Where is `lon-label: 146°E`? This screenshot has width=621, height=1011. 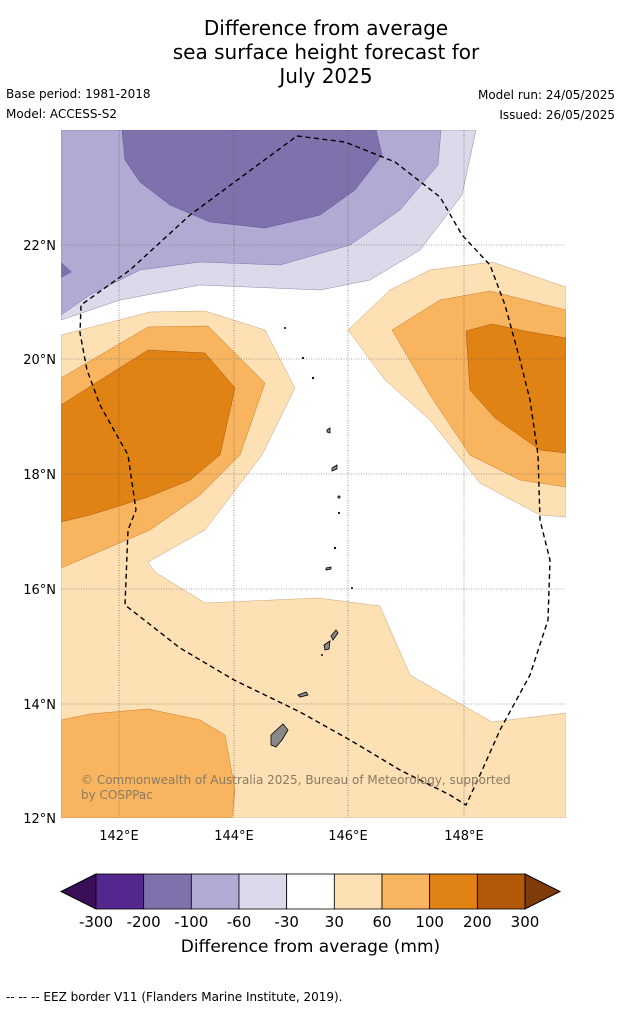 lon-label: 146°E is located at coordinates (348, 836).